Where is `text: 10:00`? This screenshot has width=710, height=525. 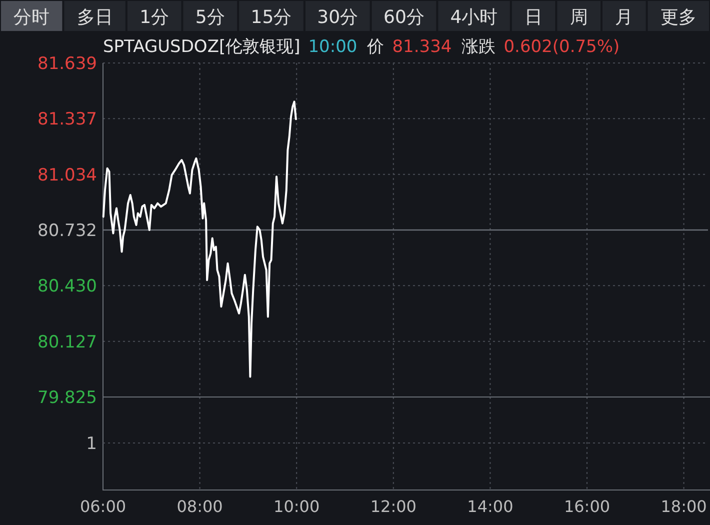
text: 10:00 is located at coordinates (333, 47).